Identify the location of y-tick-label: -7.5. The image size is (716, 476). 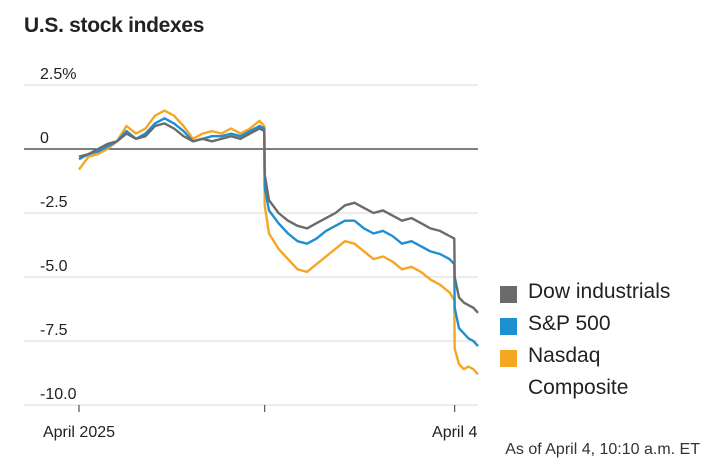
(54, 330).